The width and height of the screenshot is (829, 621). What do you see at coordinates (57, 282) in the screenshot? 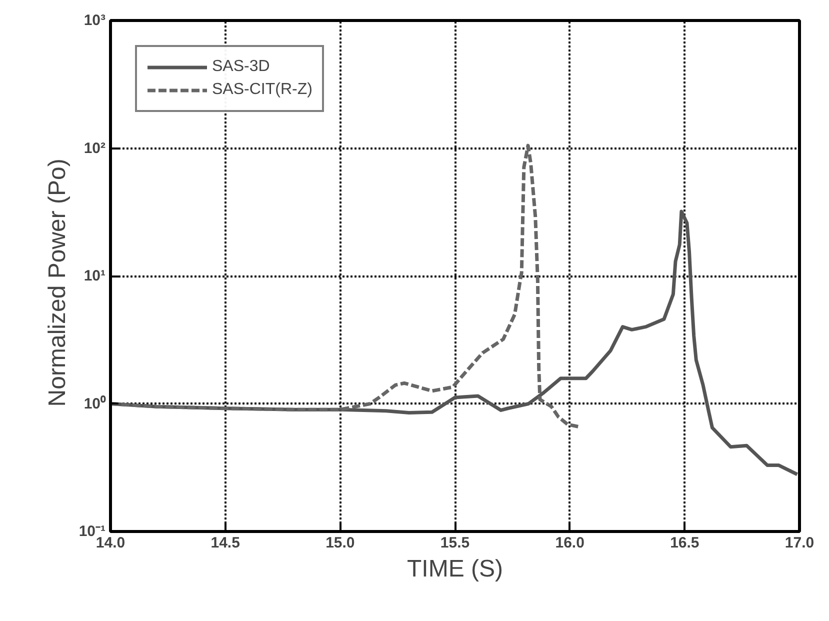
I see `y-axis-title: Normalized Power (Po)` at bounding box center [57, 282].